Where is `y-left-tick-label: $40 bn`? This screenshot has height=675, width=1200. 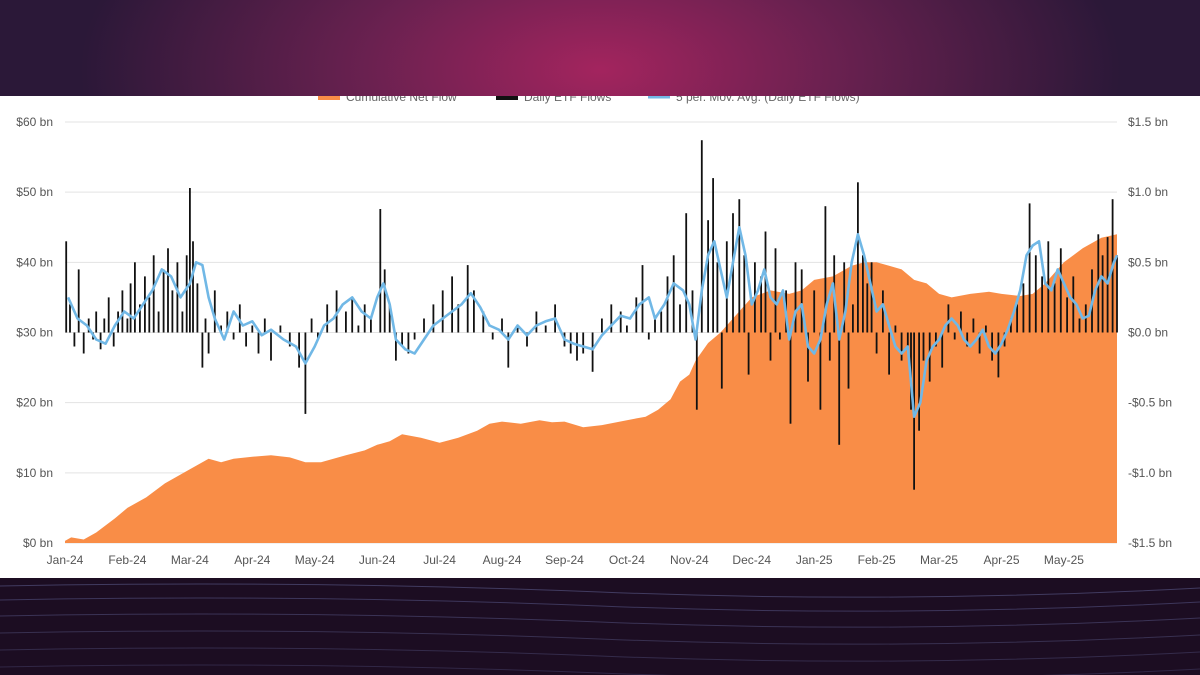
y-left-tick-label: $40 bn is located at coordinates (34, 262).